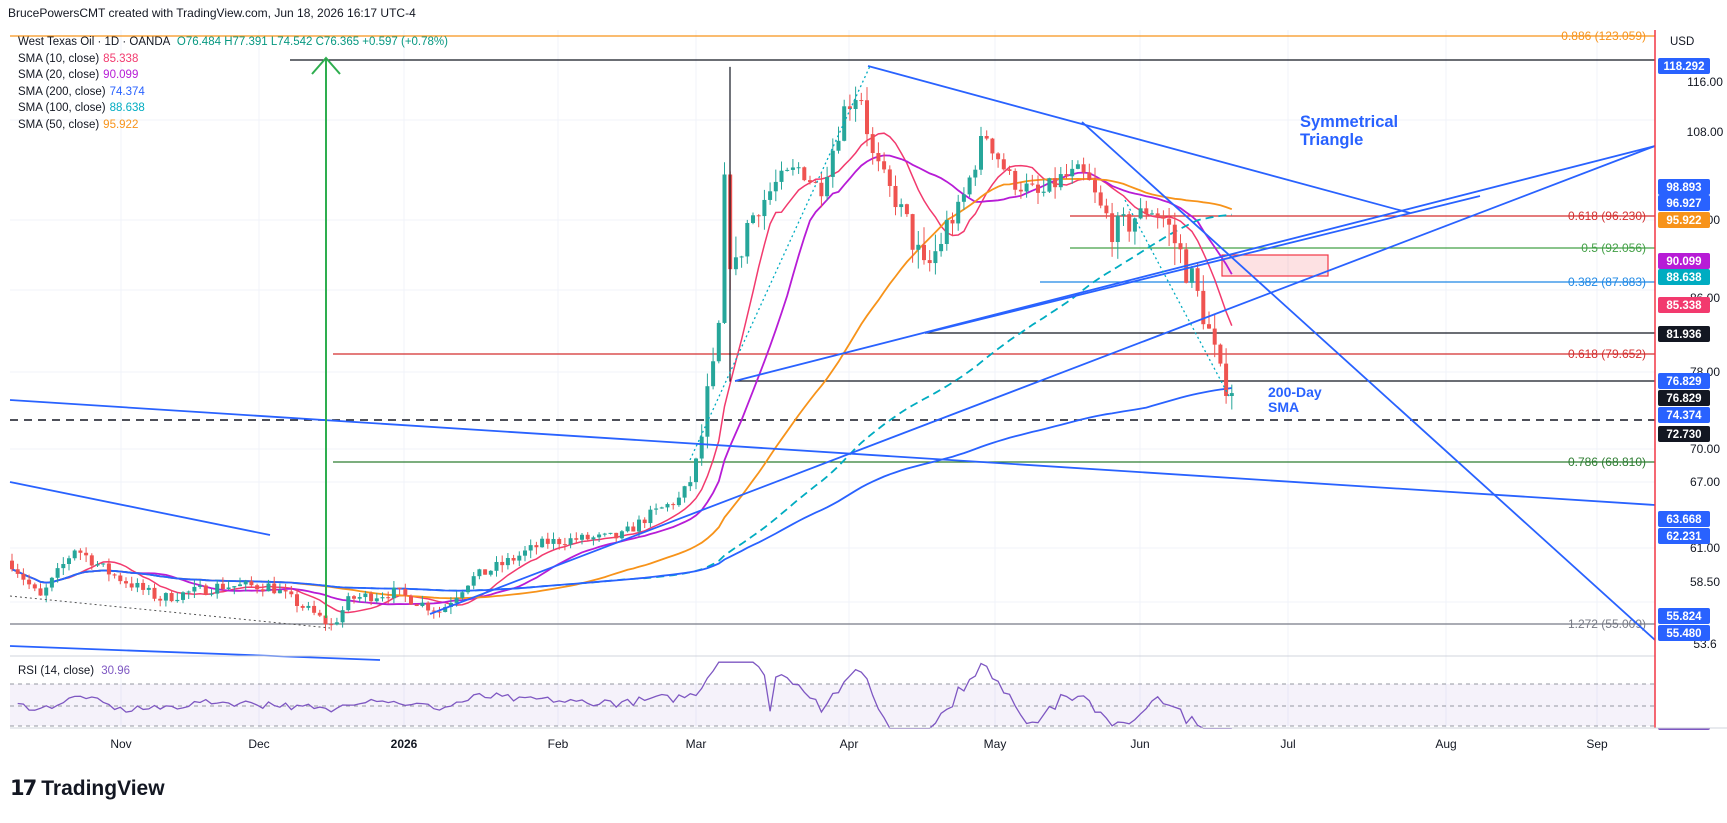  What do you see at coordinates (1683, 188) in the screenshot?
I see `price-badge-label: 98.893` at bounding box center [1683, 188].